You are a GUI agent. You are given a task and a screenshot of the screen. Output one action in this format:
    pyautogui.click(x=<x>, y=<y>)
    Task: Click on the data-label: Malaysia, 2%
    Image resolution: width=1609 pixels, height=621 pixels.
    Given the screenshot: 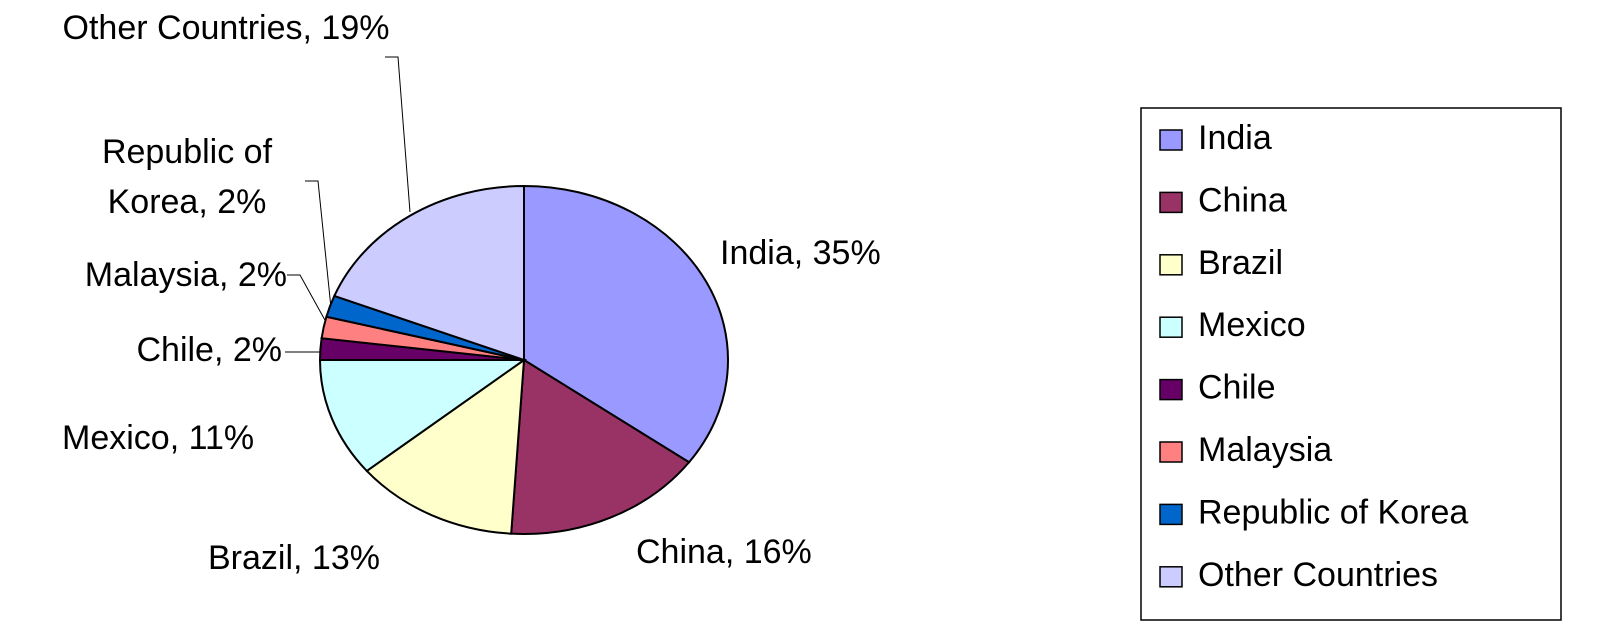 What is the action you would take?
    pyautogui.click(x=185, y=275)
    